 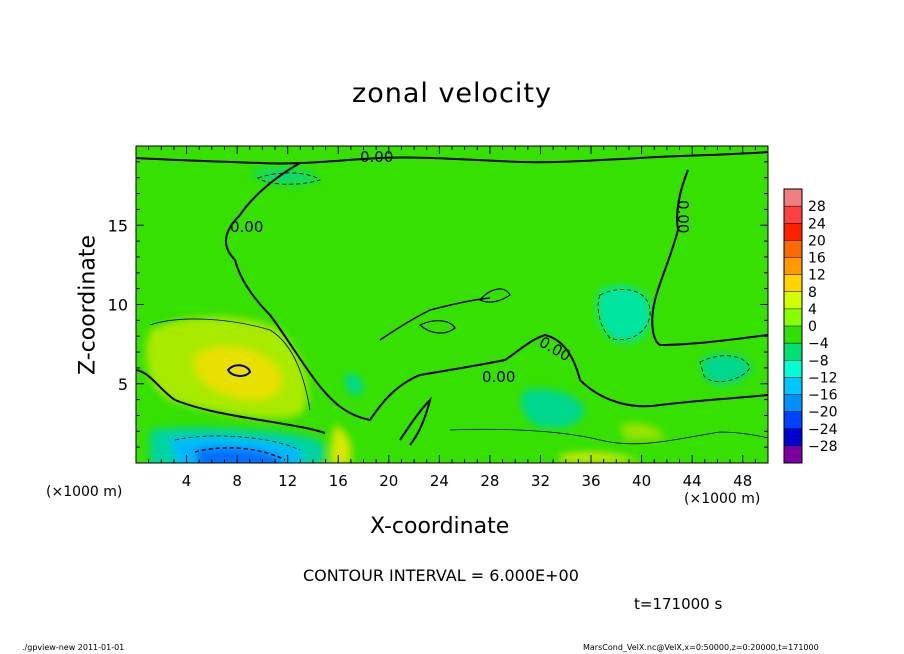 What do you see at coordinates (118, 305) in the screenshot?
I see `y-tick-label: 10` at bounding box center [118, 305].